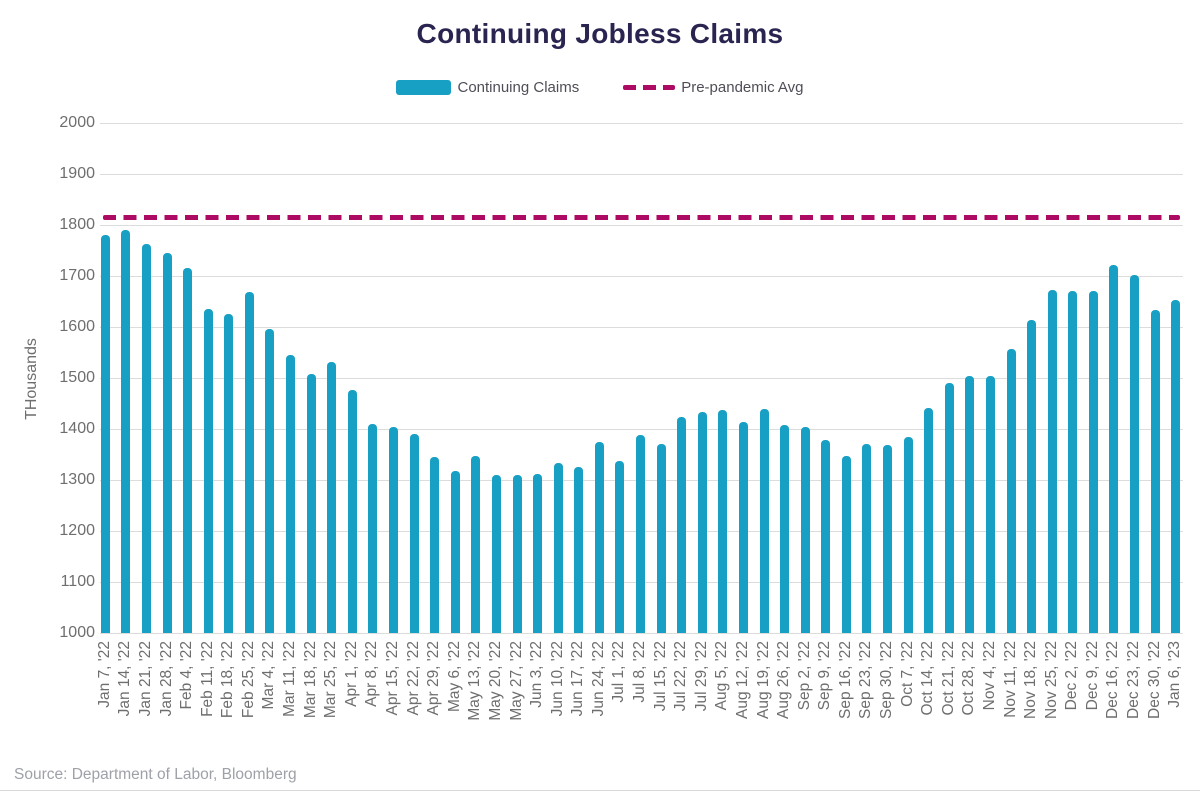  What do you see at coordinates (393, 529) in the screenshot?
I see `bar-apr1522` at bounding box center [393, 529].